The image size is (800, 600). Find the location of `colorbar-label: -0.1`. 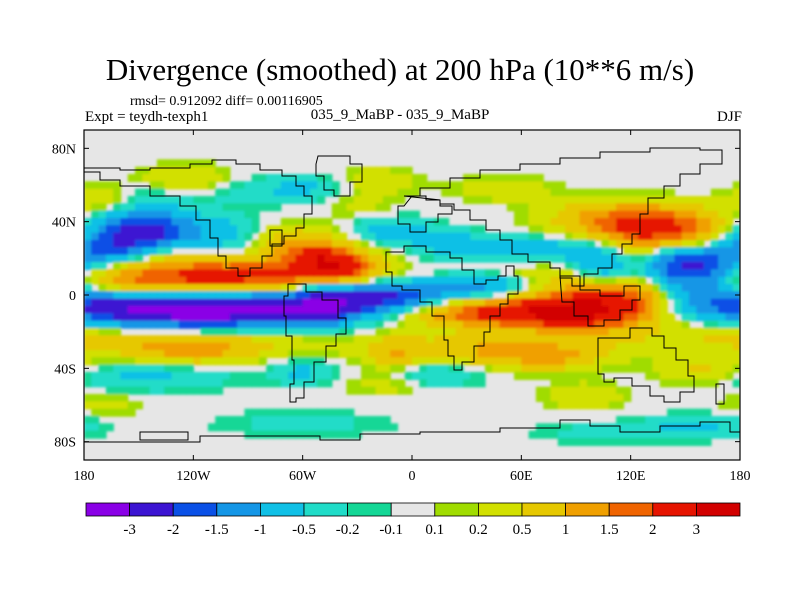

colorbar-label: -0.1 is located at coordinates (391, 530).